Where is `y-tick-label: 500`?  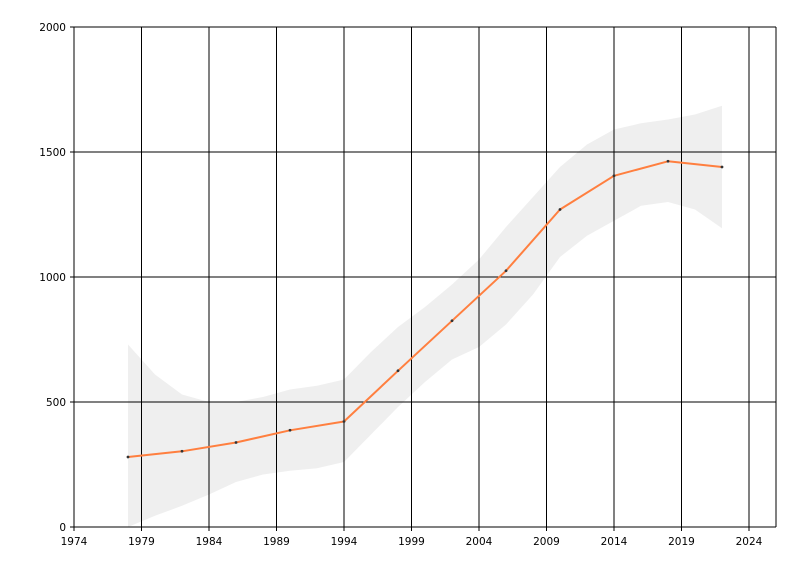 y-tick-label: 500 is located at coordinates (56, 403).